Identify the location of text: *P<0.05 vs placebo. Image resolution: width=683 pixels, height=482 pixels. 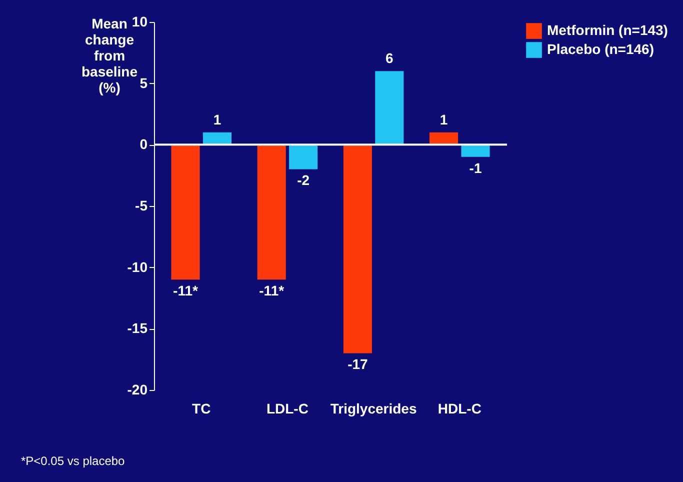
(73, 461).